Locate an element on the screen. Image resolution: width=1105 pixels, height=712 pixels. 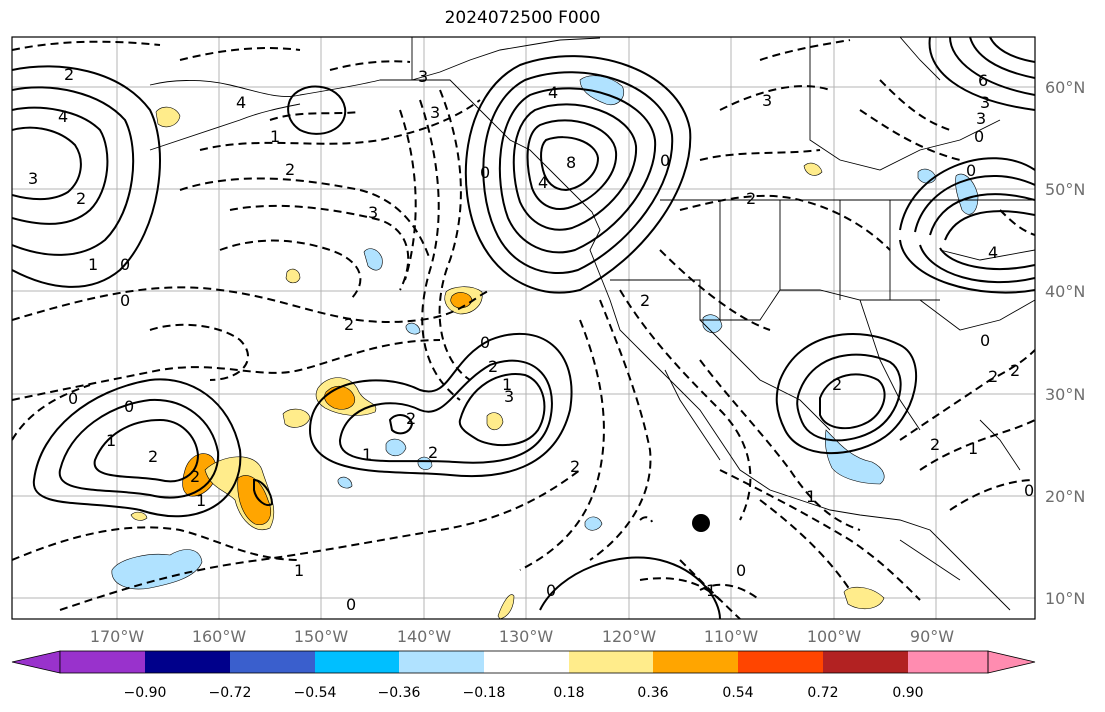
lon-tick-label: 160°W is located at coordinates (219, 636).